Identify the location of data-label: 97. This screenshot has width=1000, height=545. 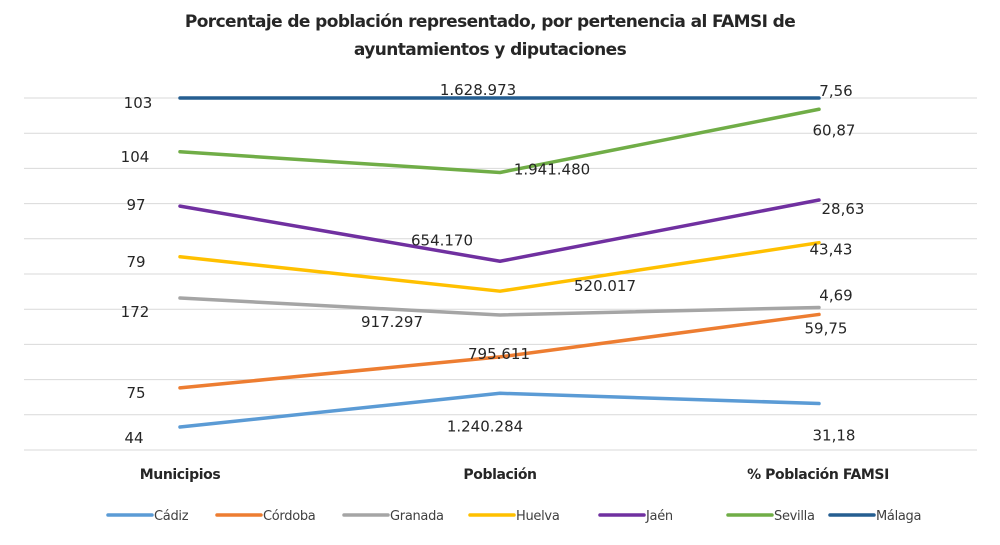
(135, 205).